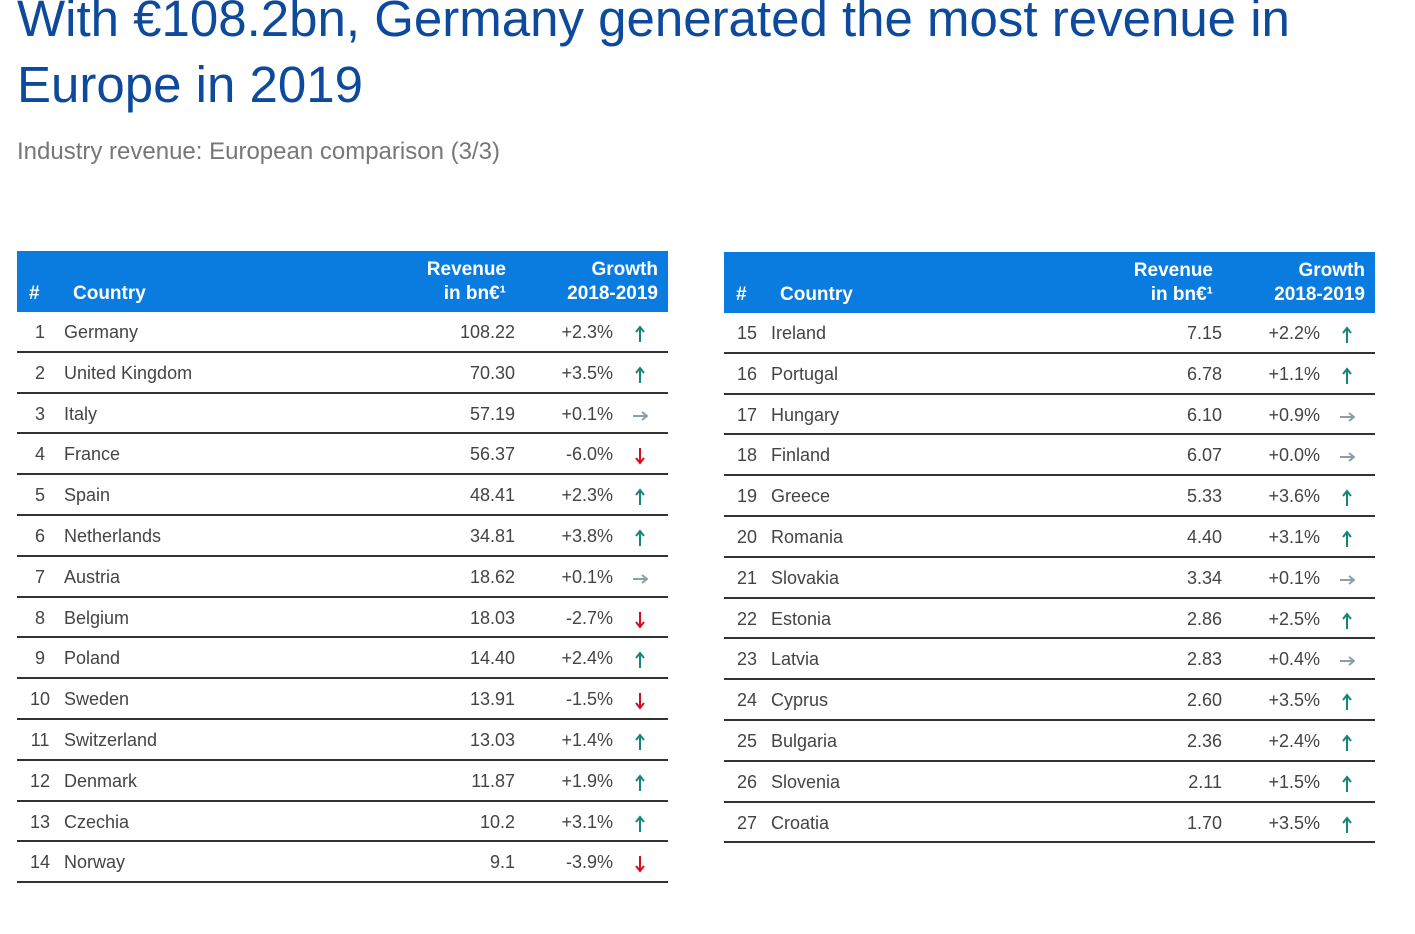 The width and height of the screenshot is (1415, 934). I want to click on cell-revenue: 48.41, so click(492, 495).